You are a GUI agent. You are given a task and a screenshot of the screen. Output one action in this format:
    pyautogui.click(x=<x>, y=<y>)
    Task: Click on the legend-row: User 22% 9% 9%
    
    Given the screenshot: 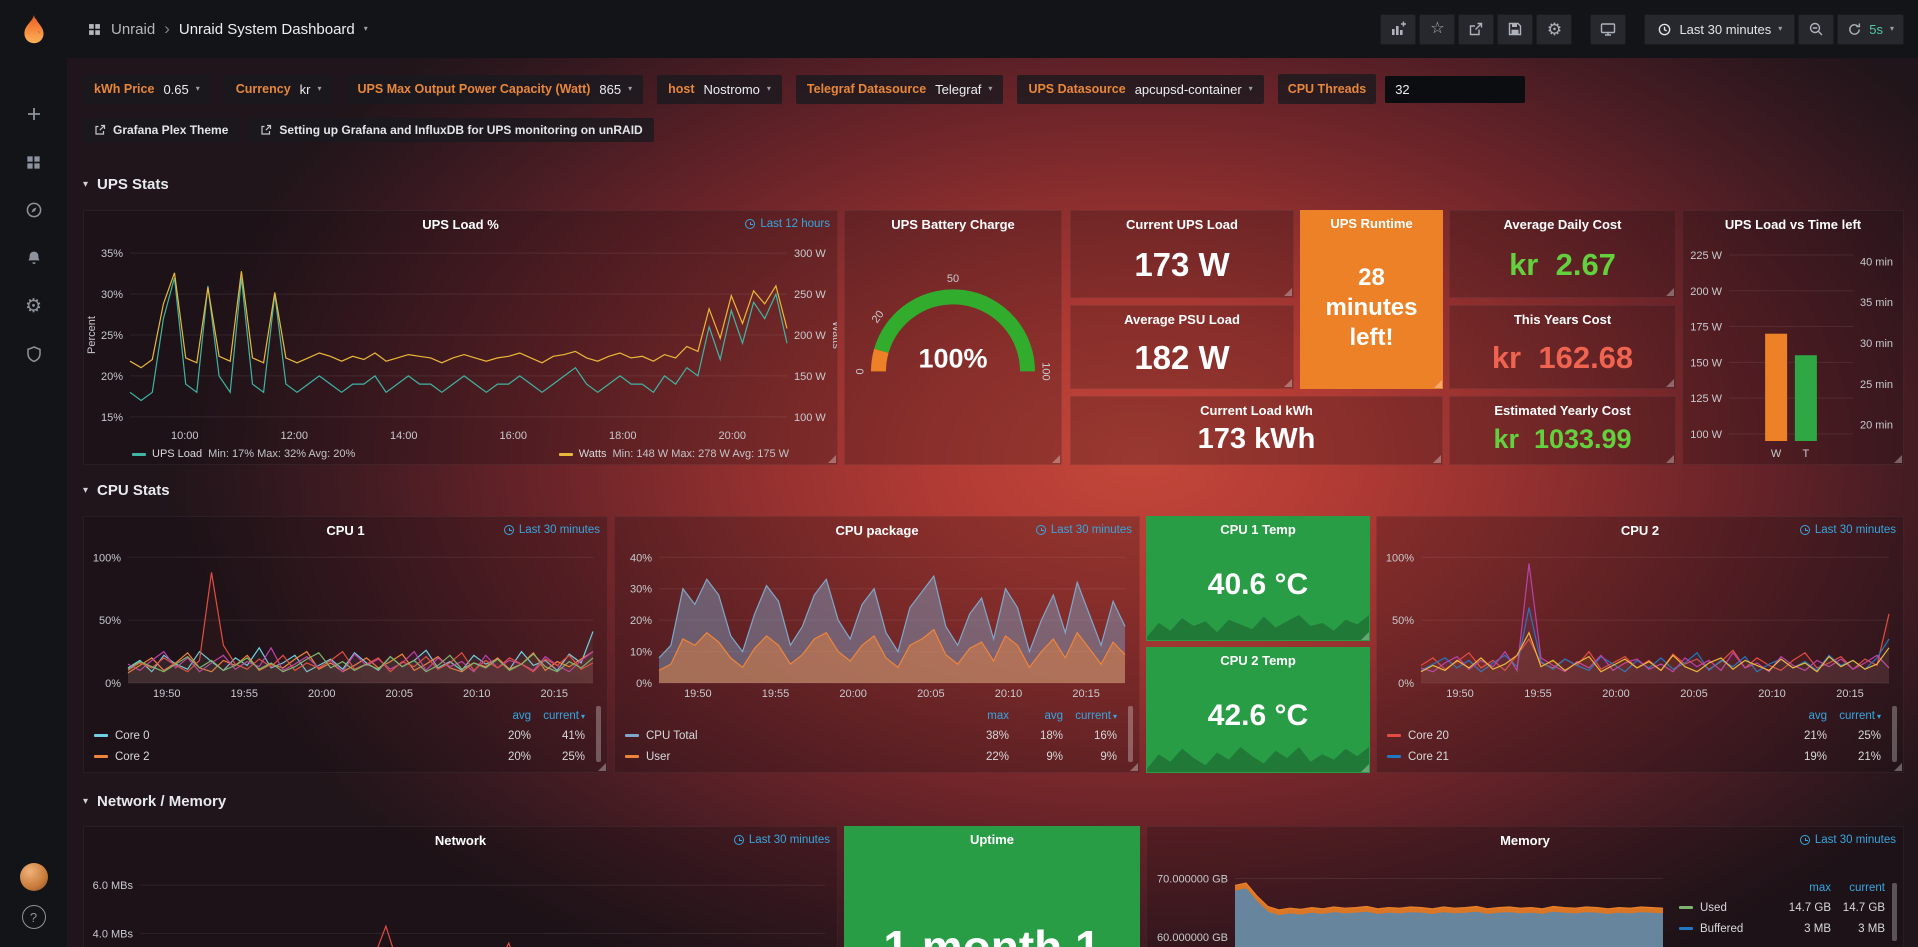 What is the action you would take?
    pyautogui.click(x=871, y=756)
    